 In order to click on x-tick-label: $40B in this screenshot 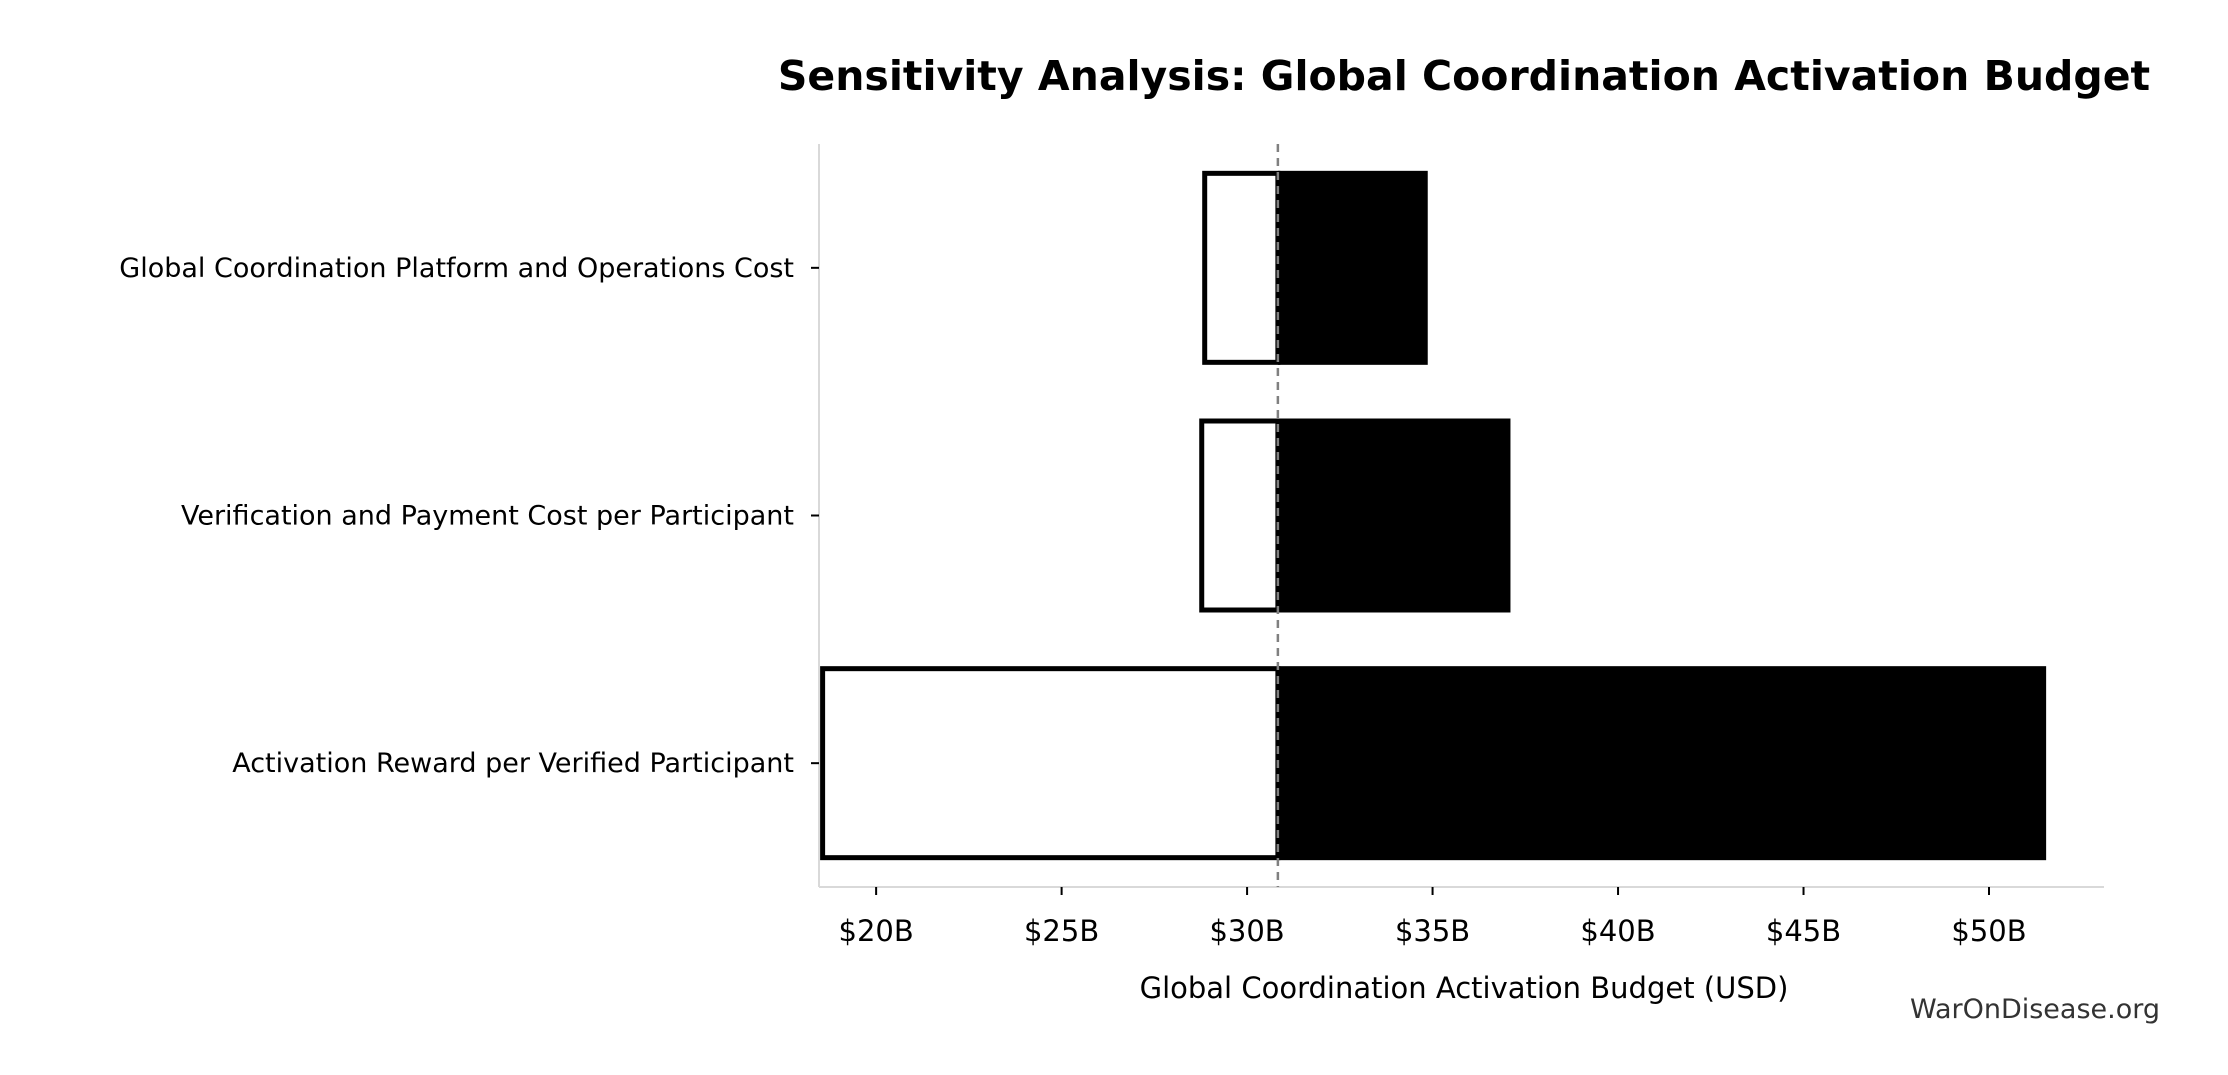, I will do `click(1617, 931)`.